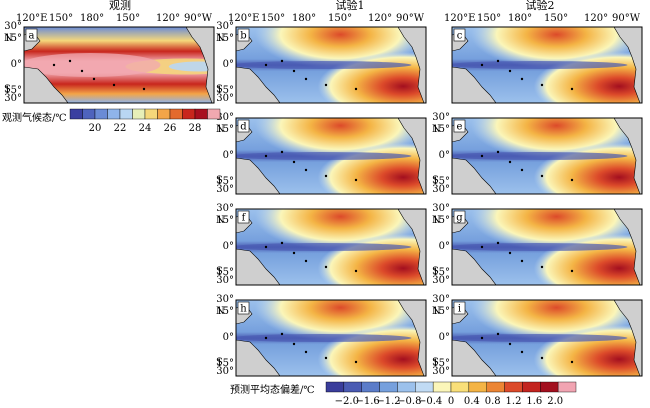 This screenshot has width=650, height=408. I want to click on colorbar-tick-label: −2.0, so click(347, 401).